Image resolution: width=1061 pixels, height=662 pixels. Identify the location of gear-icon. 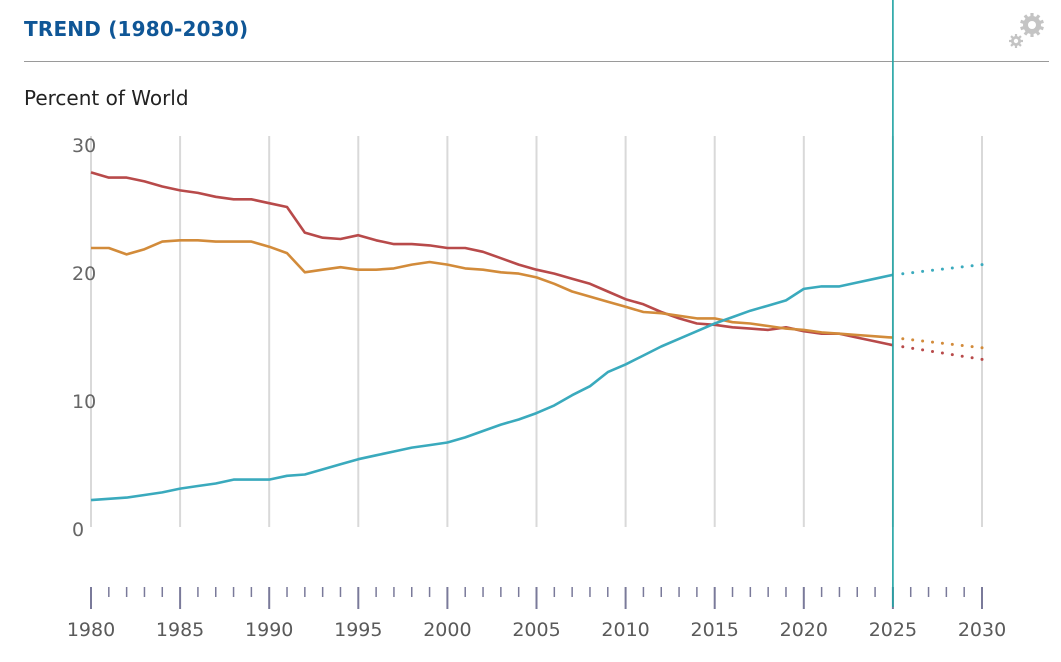
(1026, 32).